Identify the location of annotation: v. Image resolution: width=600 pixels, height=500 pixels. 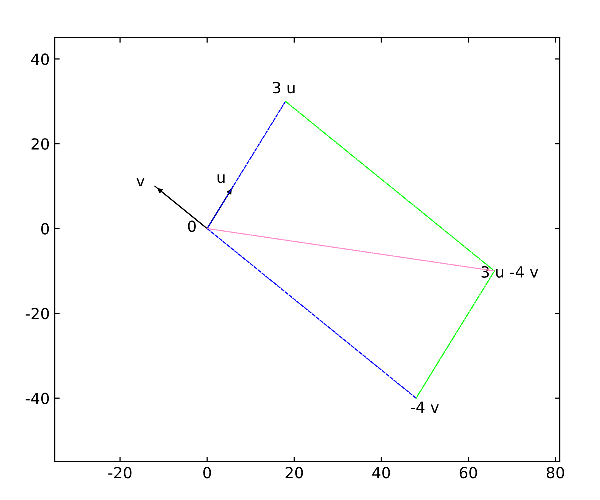
(140, 182).